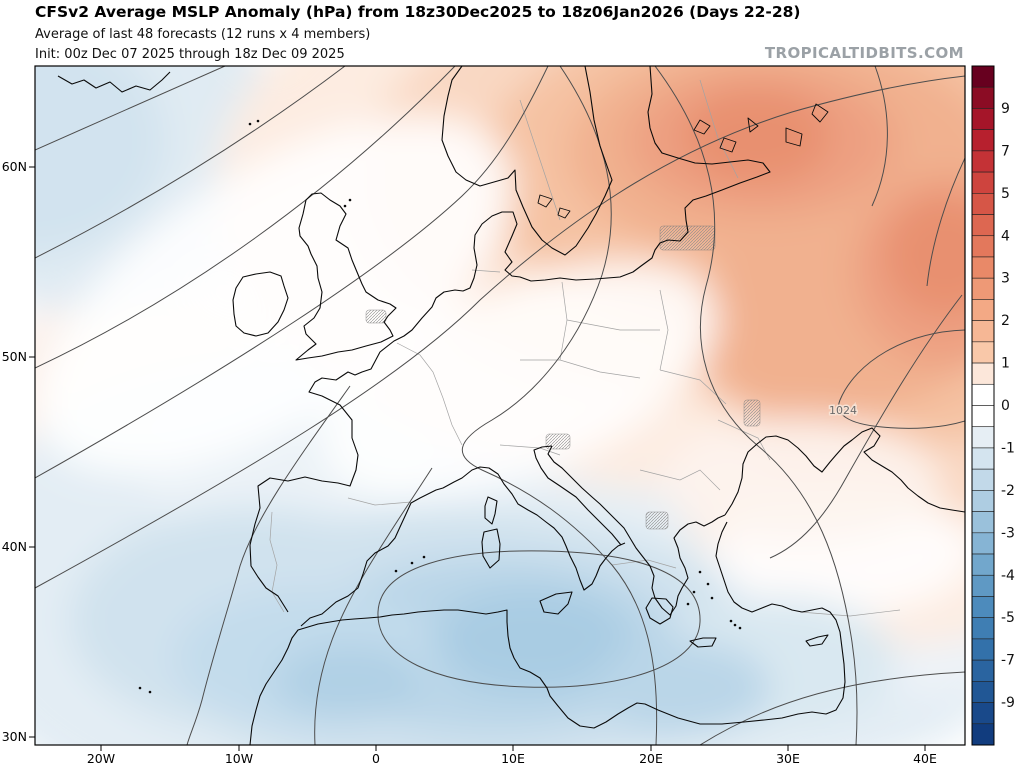 The image size is (1024, 763). I want to click on lat-tick-label: 40N, so click(14, 546).